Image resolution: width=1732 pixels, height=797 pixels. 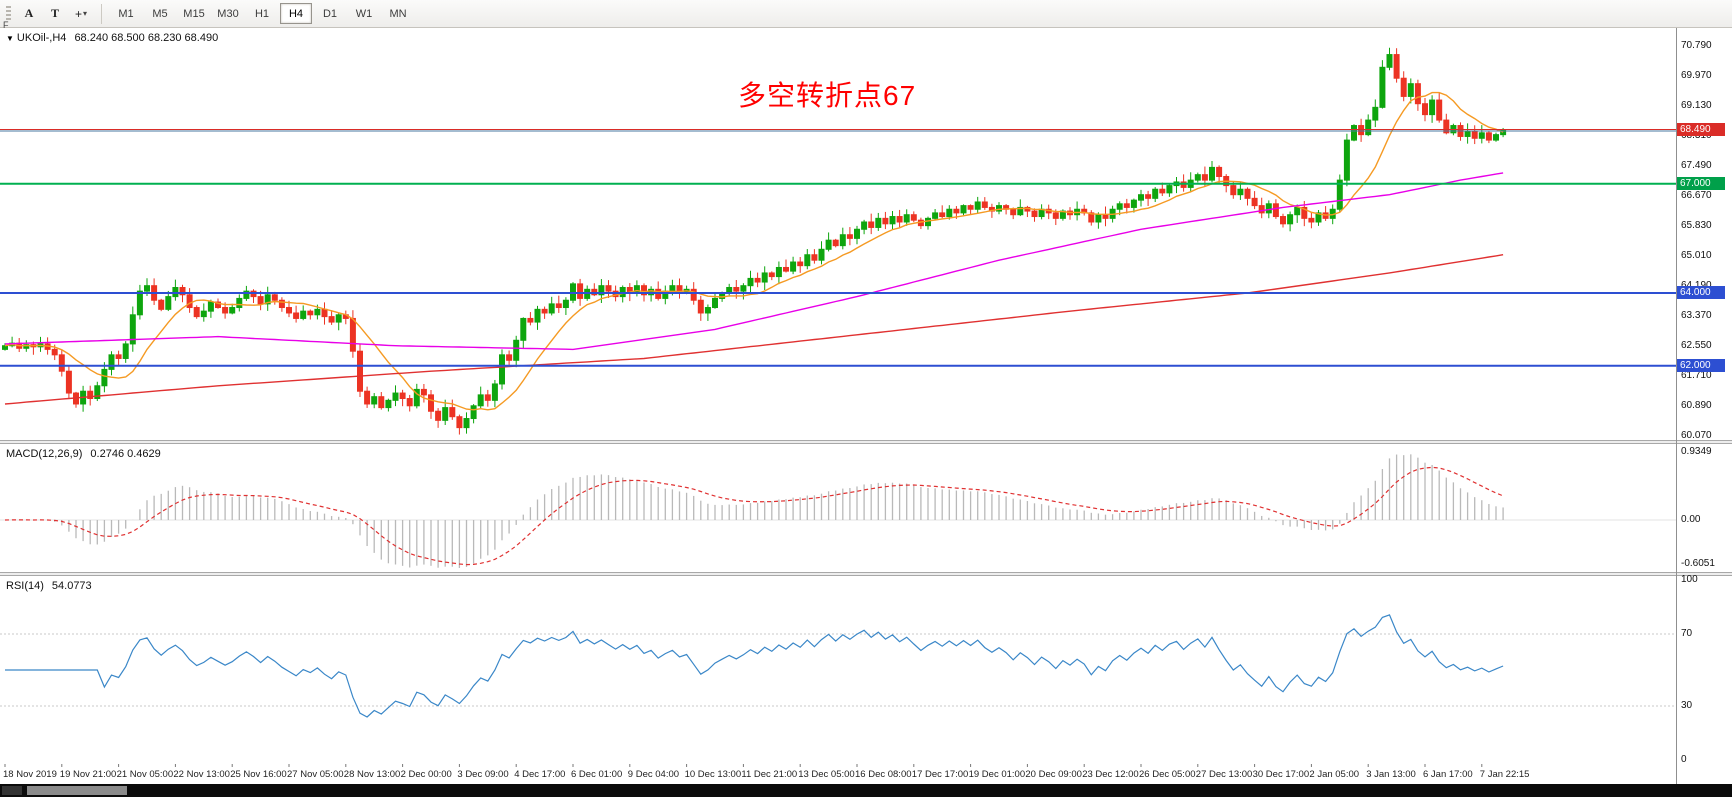 What do you see at coordinates (372, 774) in the screenshot?
I see `time-axis-label: 28 Nov 13:00` at bounding box center [372, 774].